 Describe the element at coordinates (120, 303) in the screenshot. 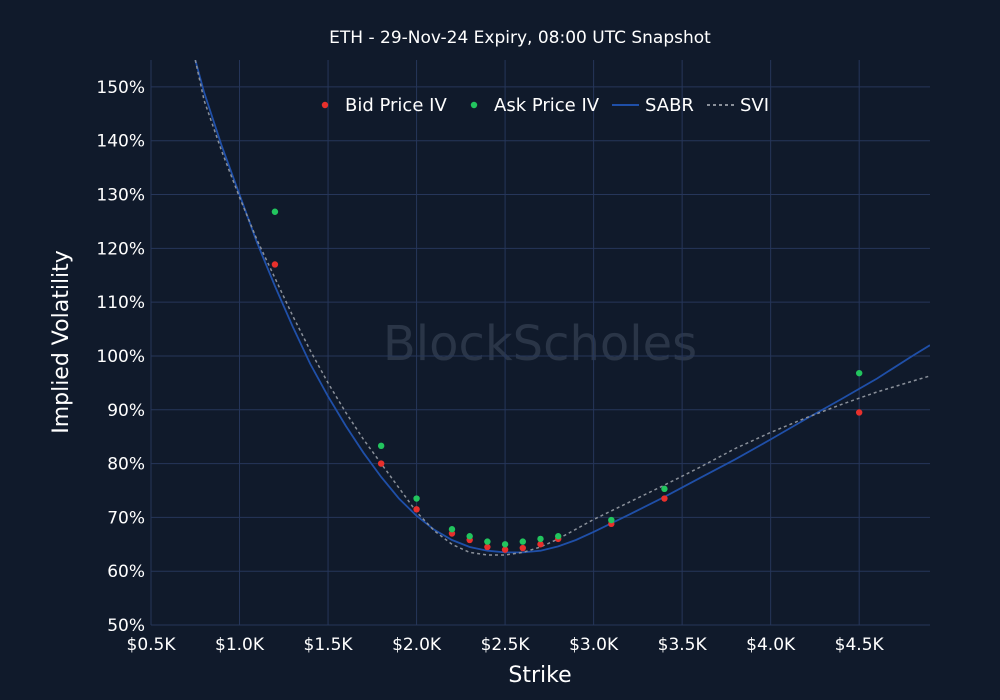

I see `y-tick-label: 110%` at that location.